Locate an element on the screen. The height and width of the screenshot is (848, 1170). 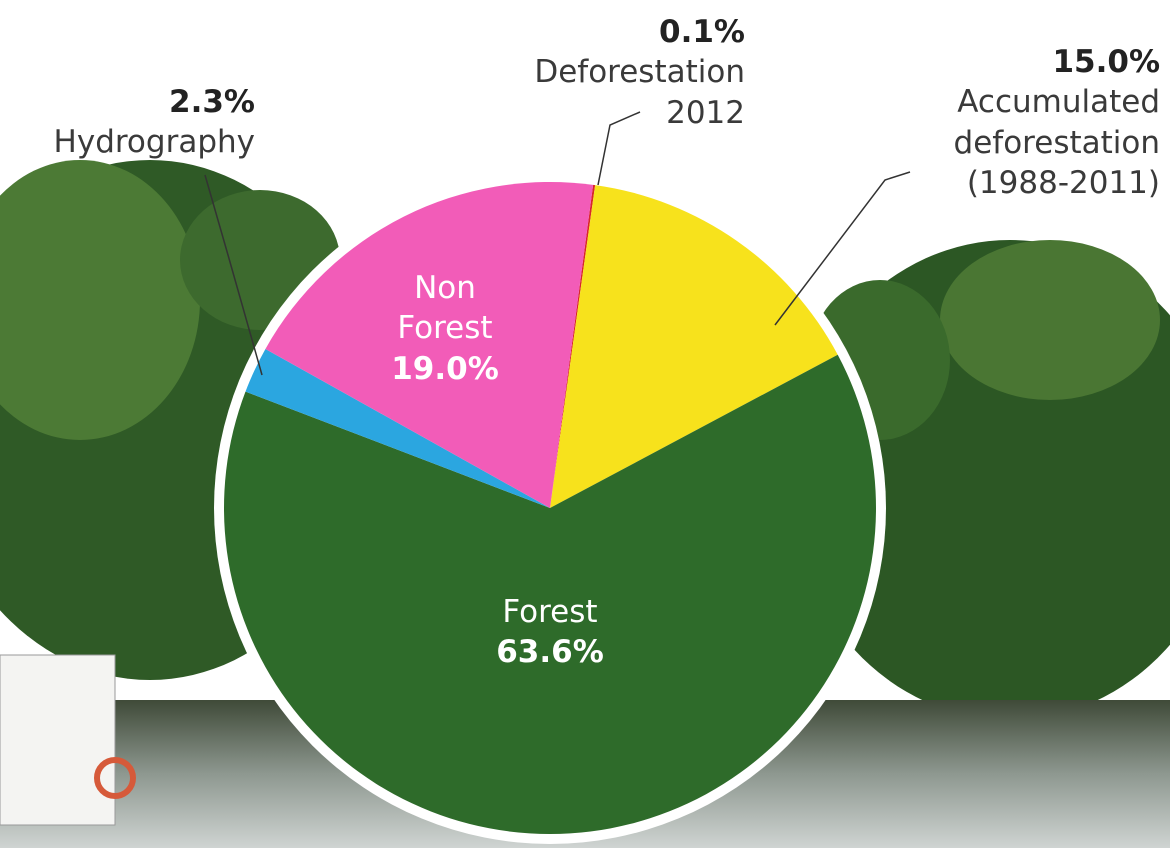
slice-label: Non Forest 19.0% is located at coordinates (445, 328).